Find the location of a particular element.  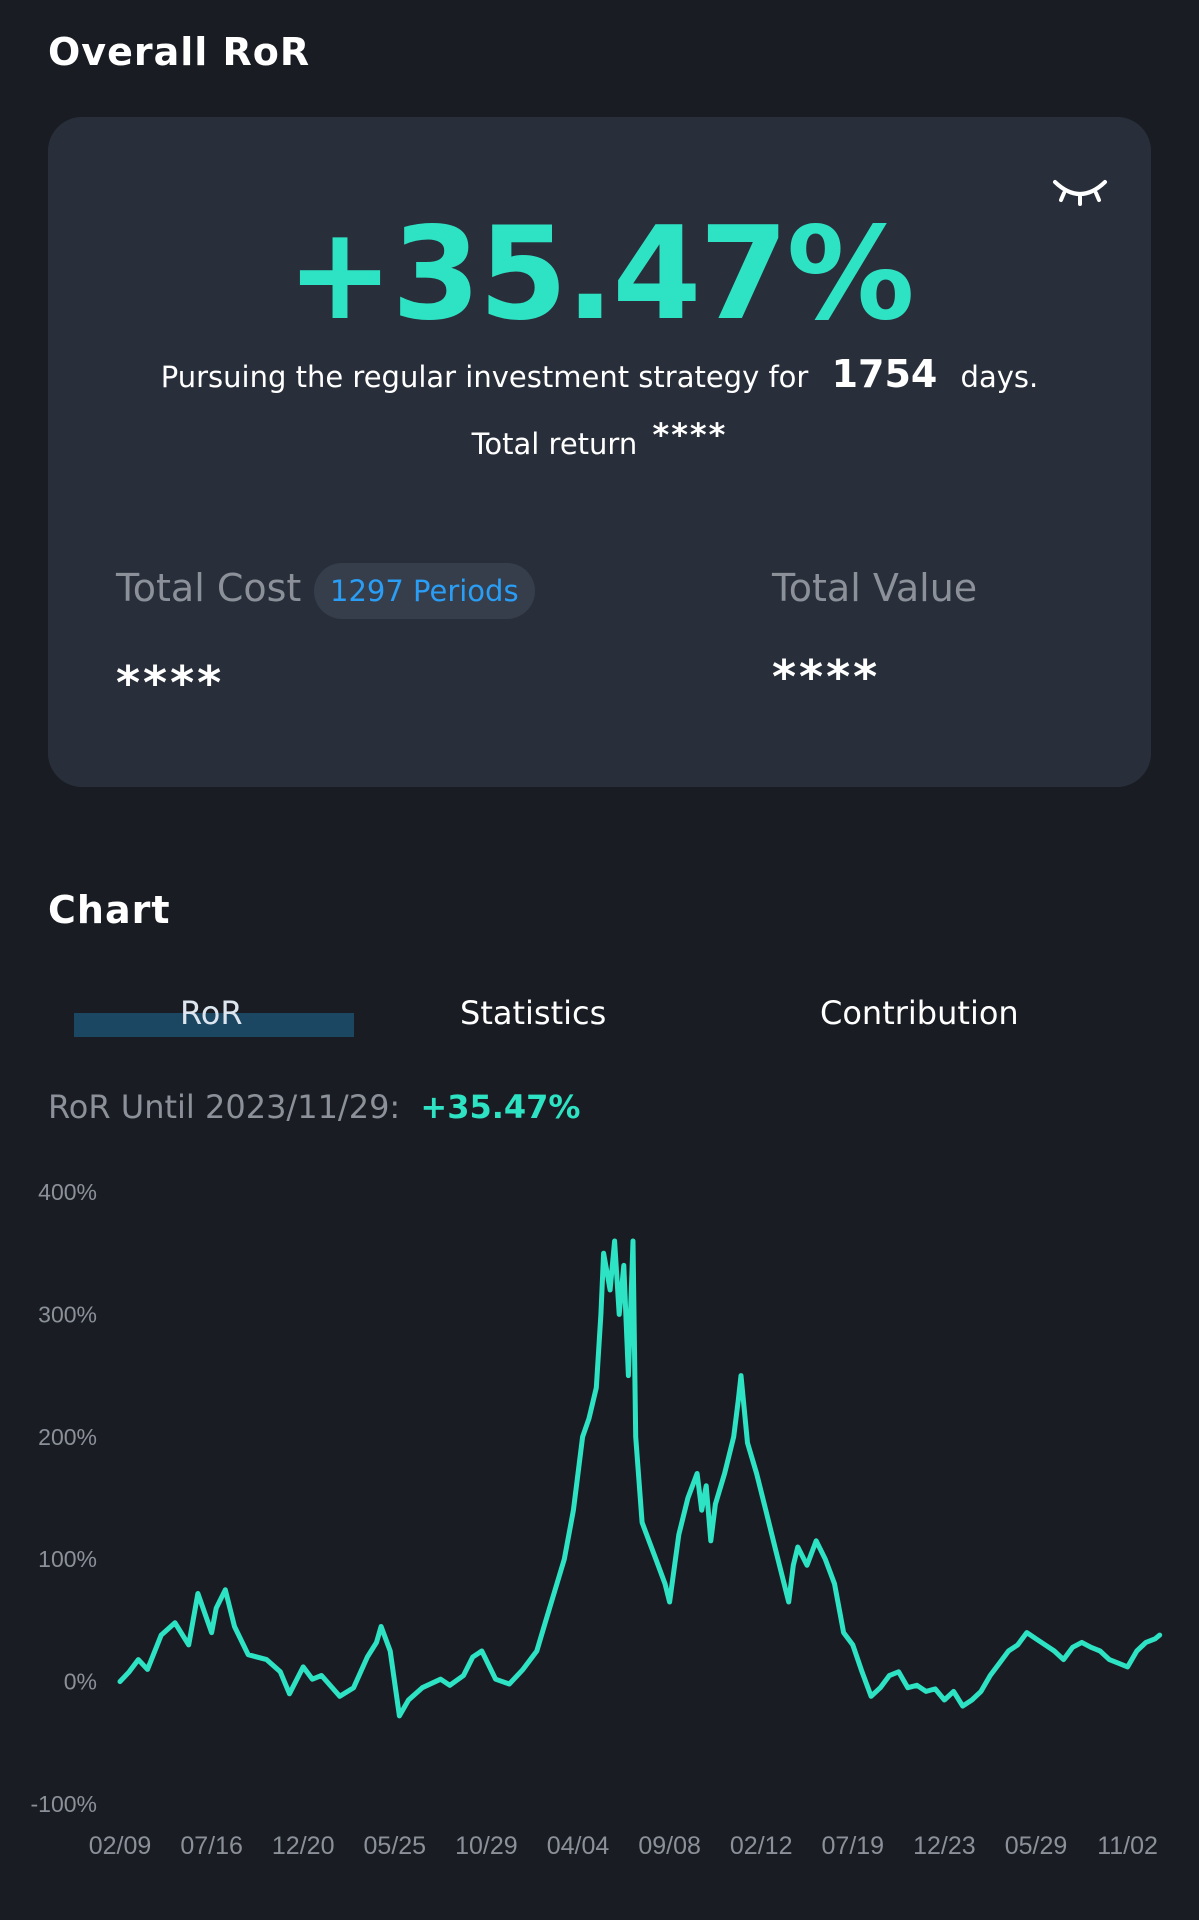

x-tick-label: 04/04 is located at coordinates (578, 1846).